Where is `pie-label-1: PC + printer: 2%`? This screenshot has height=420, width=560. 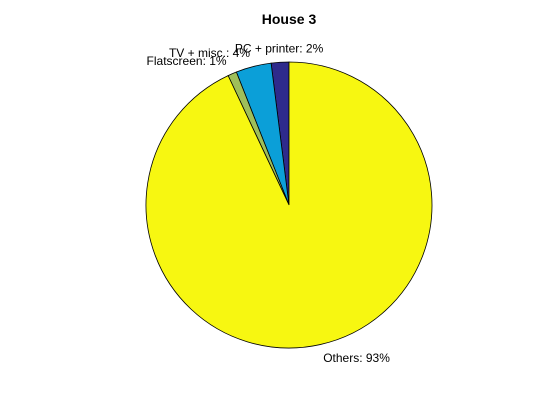
pie-label-1: PC + printer: 2% is located at coordinates (279, 48).